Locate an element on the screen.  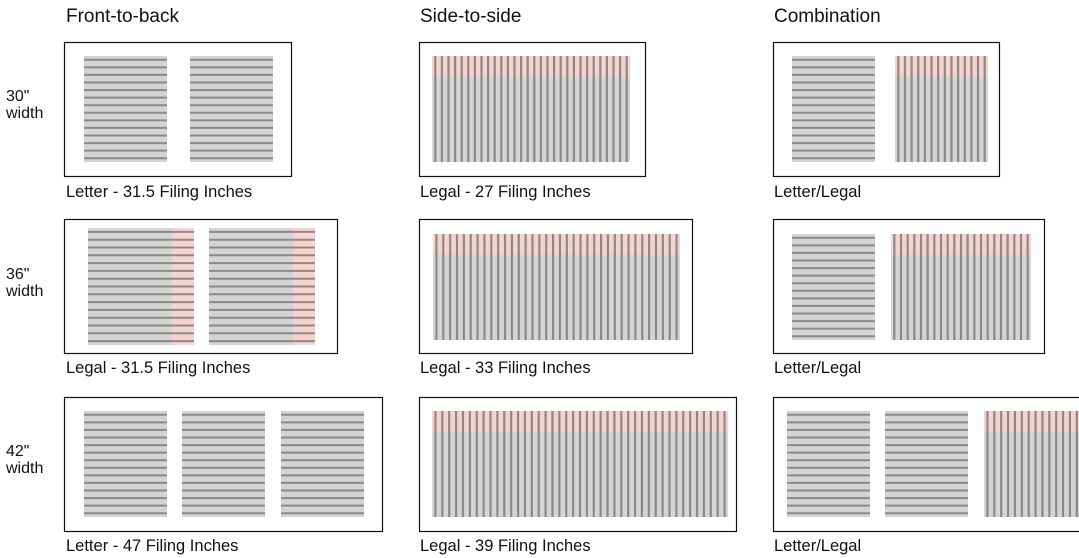
caption-36-side-to-side: Legal - 33 Filing Inches is located at coordinates (505, 368).